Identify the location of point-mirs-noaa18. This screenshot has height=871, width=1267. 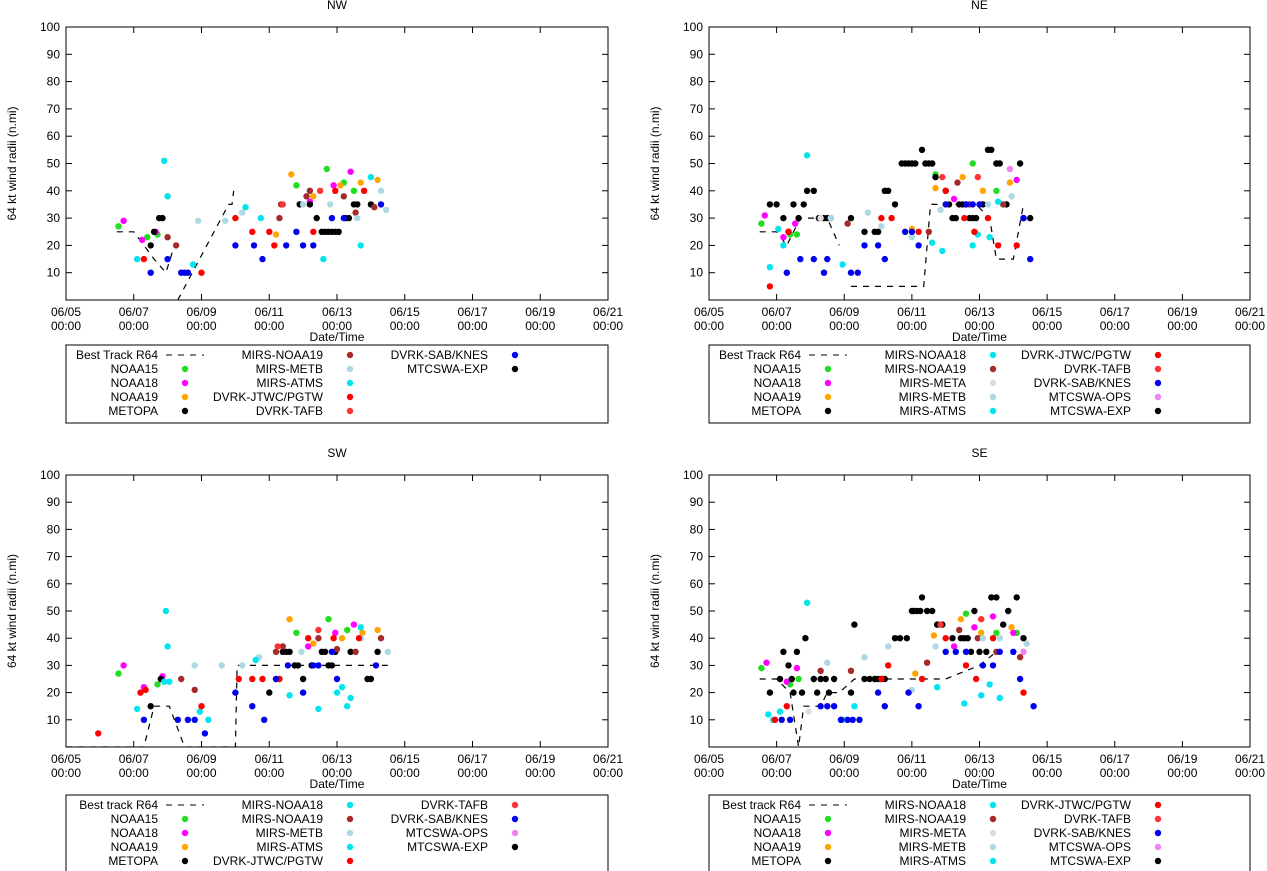
(807, 602).